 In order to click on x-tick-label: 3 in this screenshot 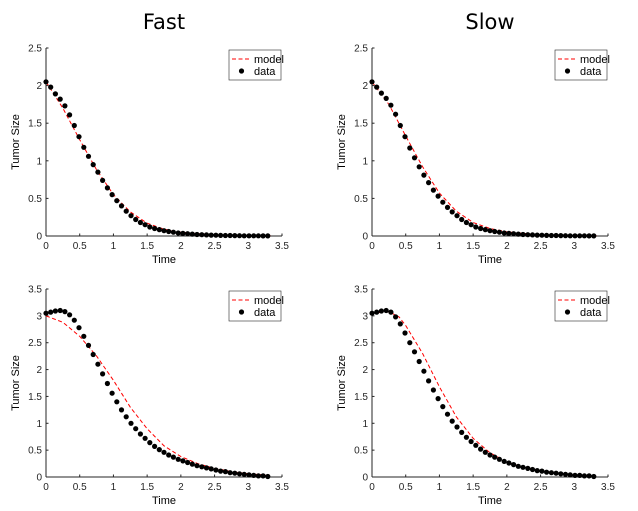, I will do `click(575, 246)`.